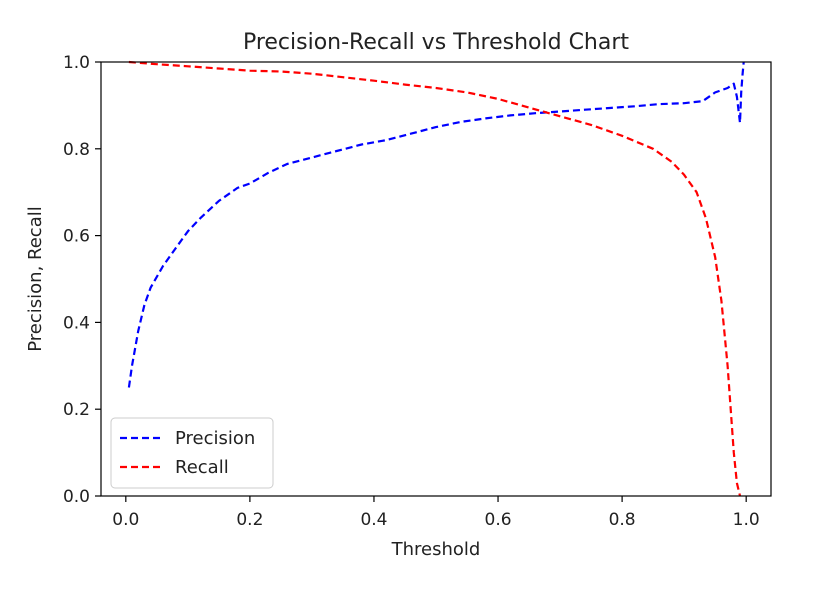  Describe the element at coordinates (215, 438) in the screenshot. I see `legend-precision-label: Precision` at that location.